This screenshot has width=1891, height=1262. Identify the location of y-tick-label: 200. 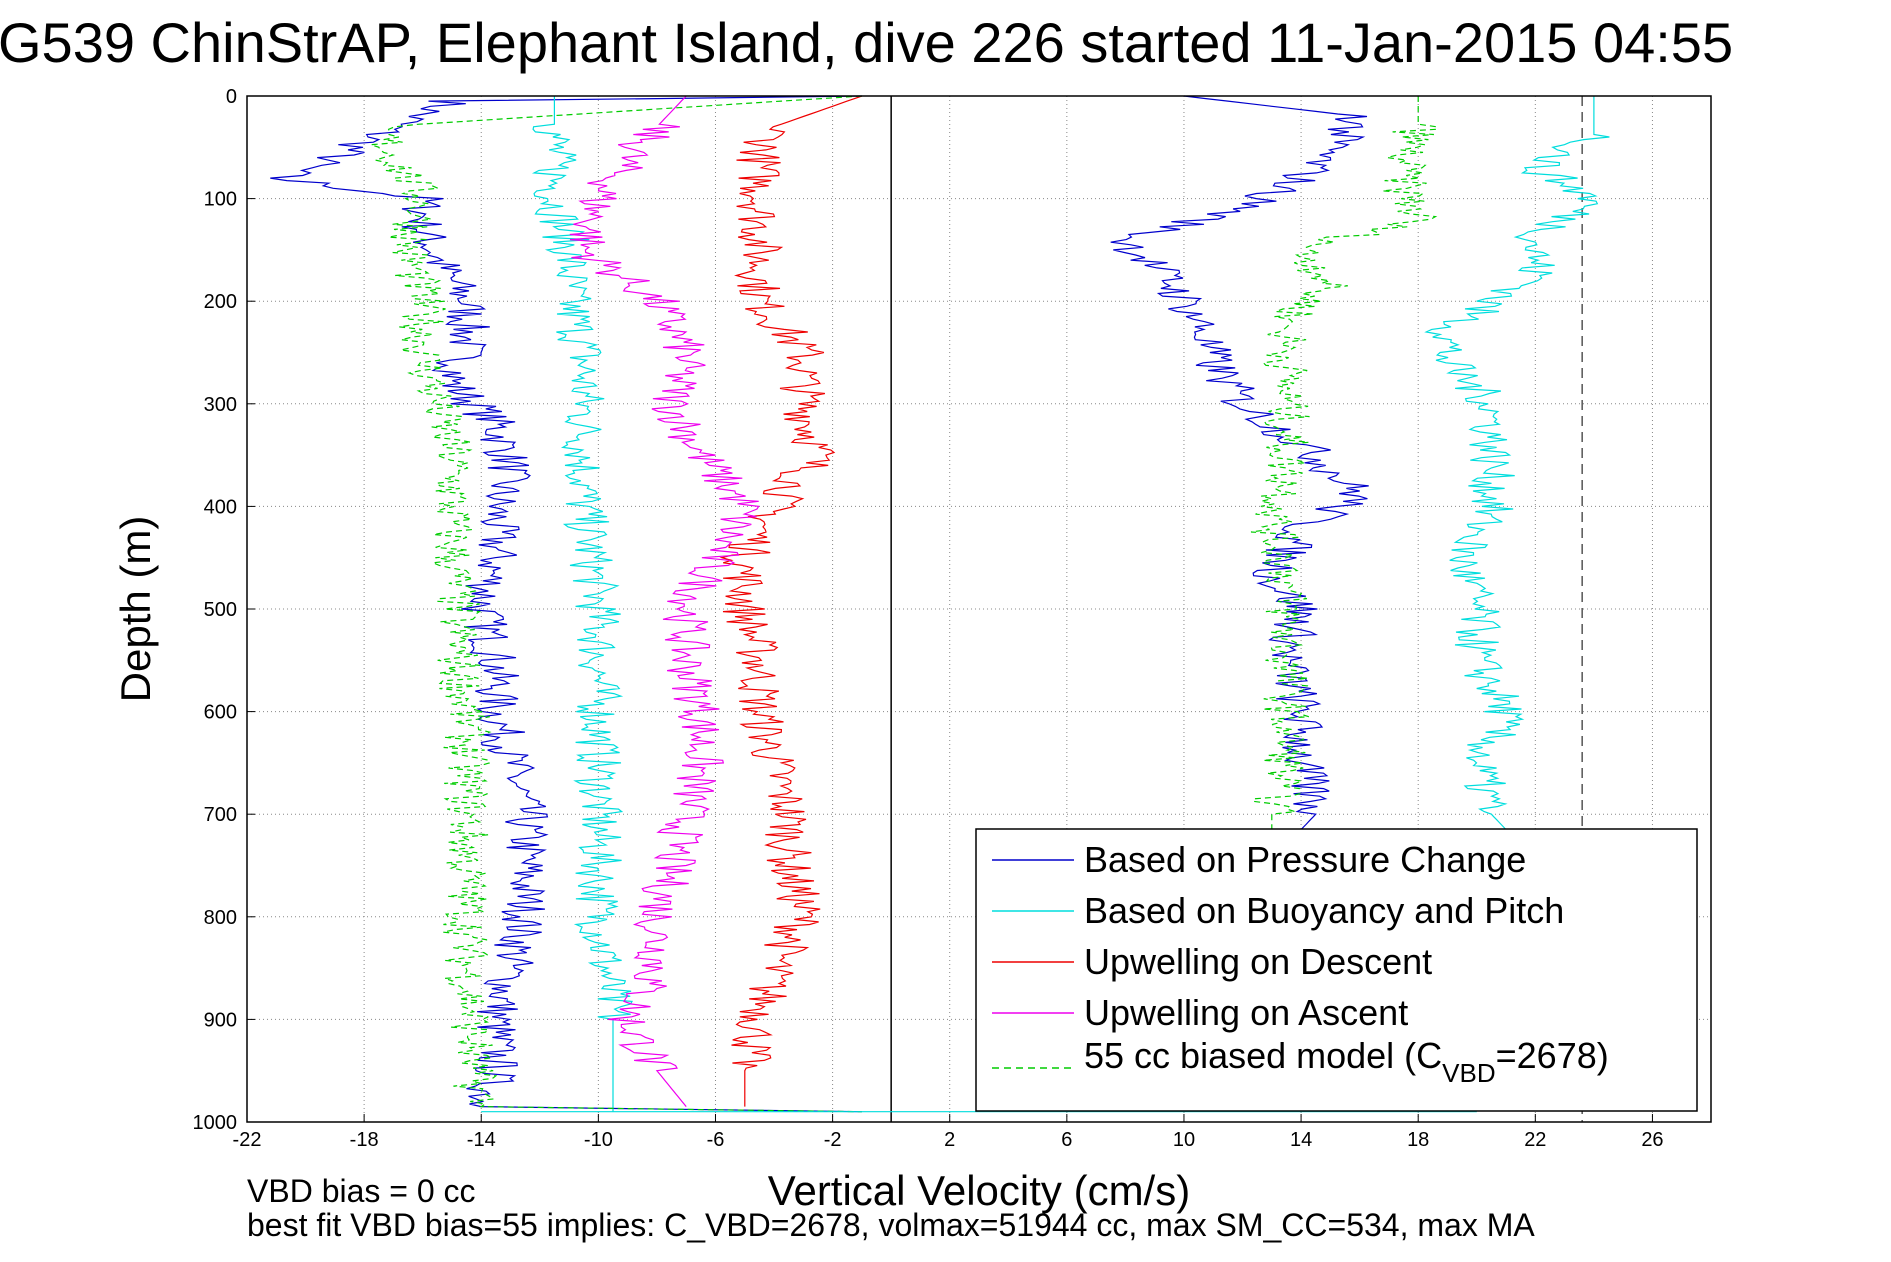
(220, 302).